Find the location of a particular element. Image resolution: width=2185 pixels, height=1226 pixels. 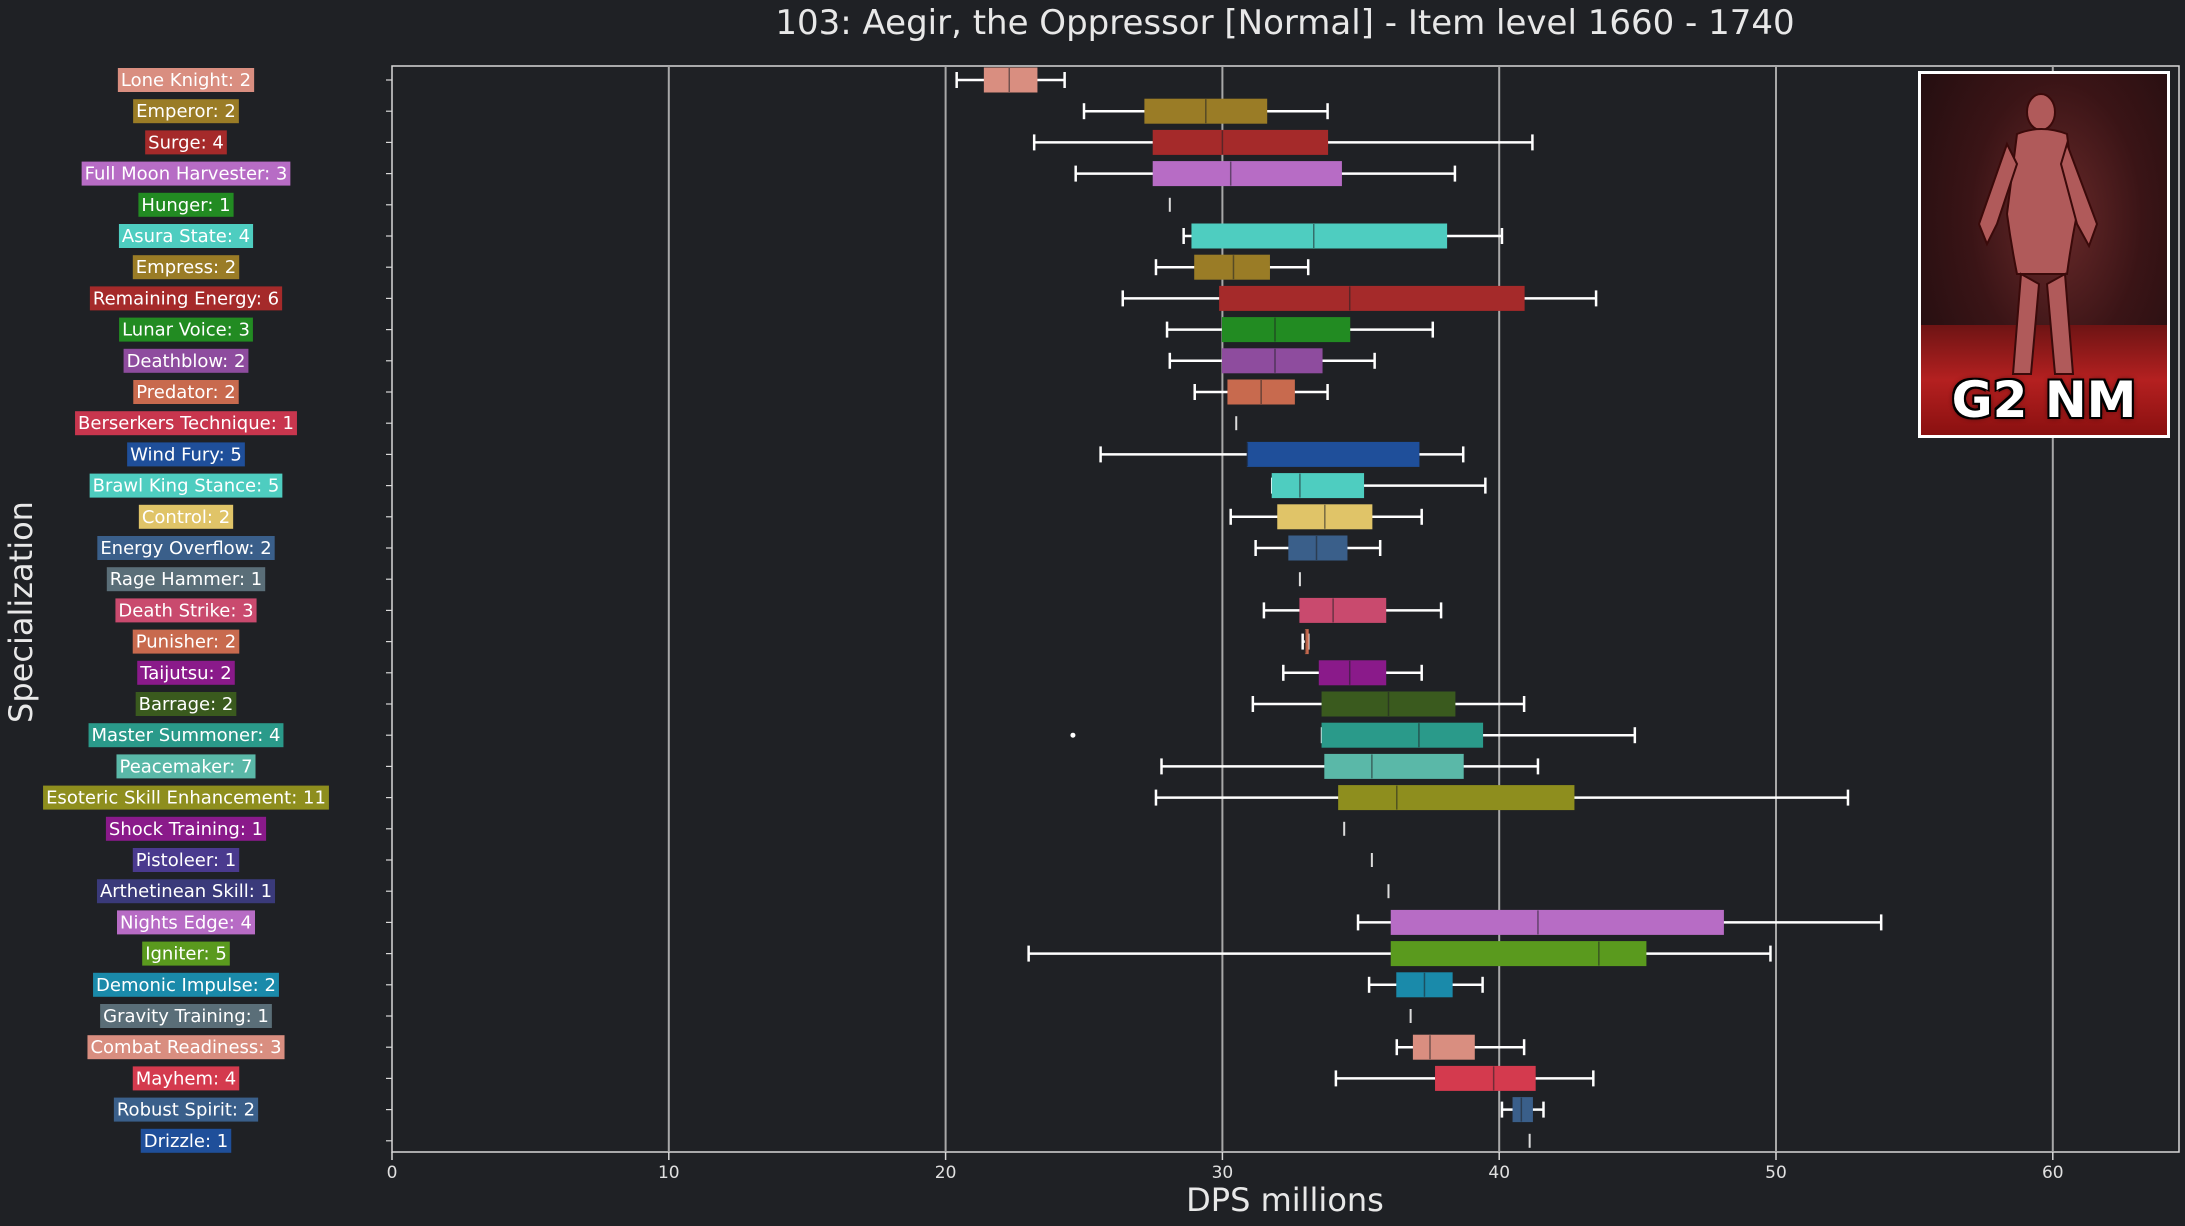

category-label-text: Barrage: 2 is located at coordinates (186, 704).